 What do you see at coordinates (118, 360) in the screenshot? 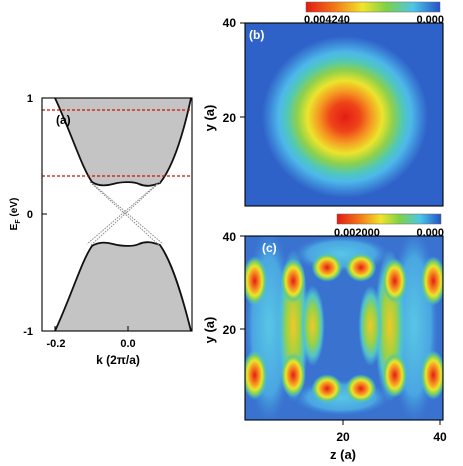
I see `panel-a-xlabel: k (2π/a)` at bounding box center [118, 360].